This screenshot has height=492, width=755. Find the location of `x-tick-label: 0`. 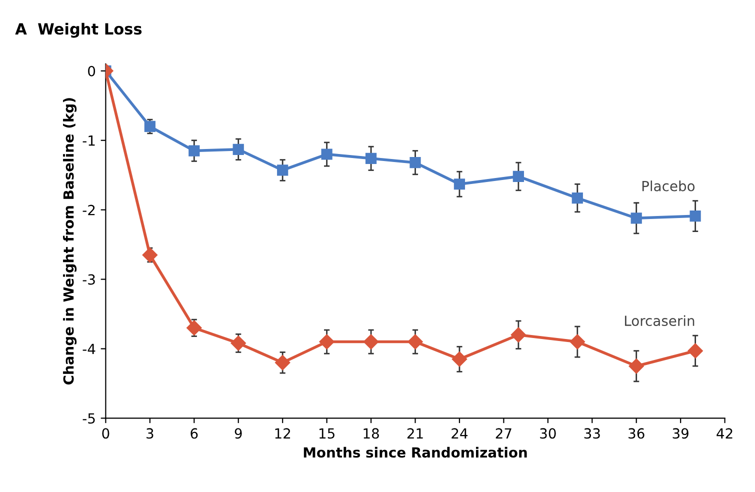

x-tick-label: 0 is located at coordinates (106, 433).